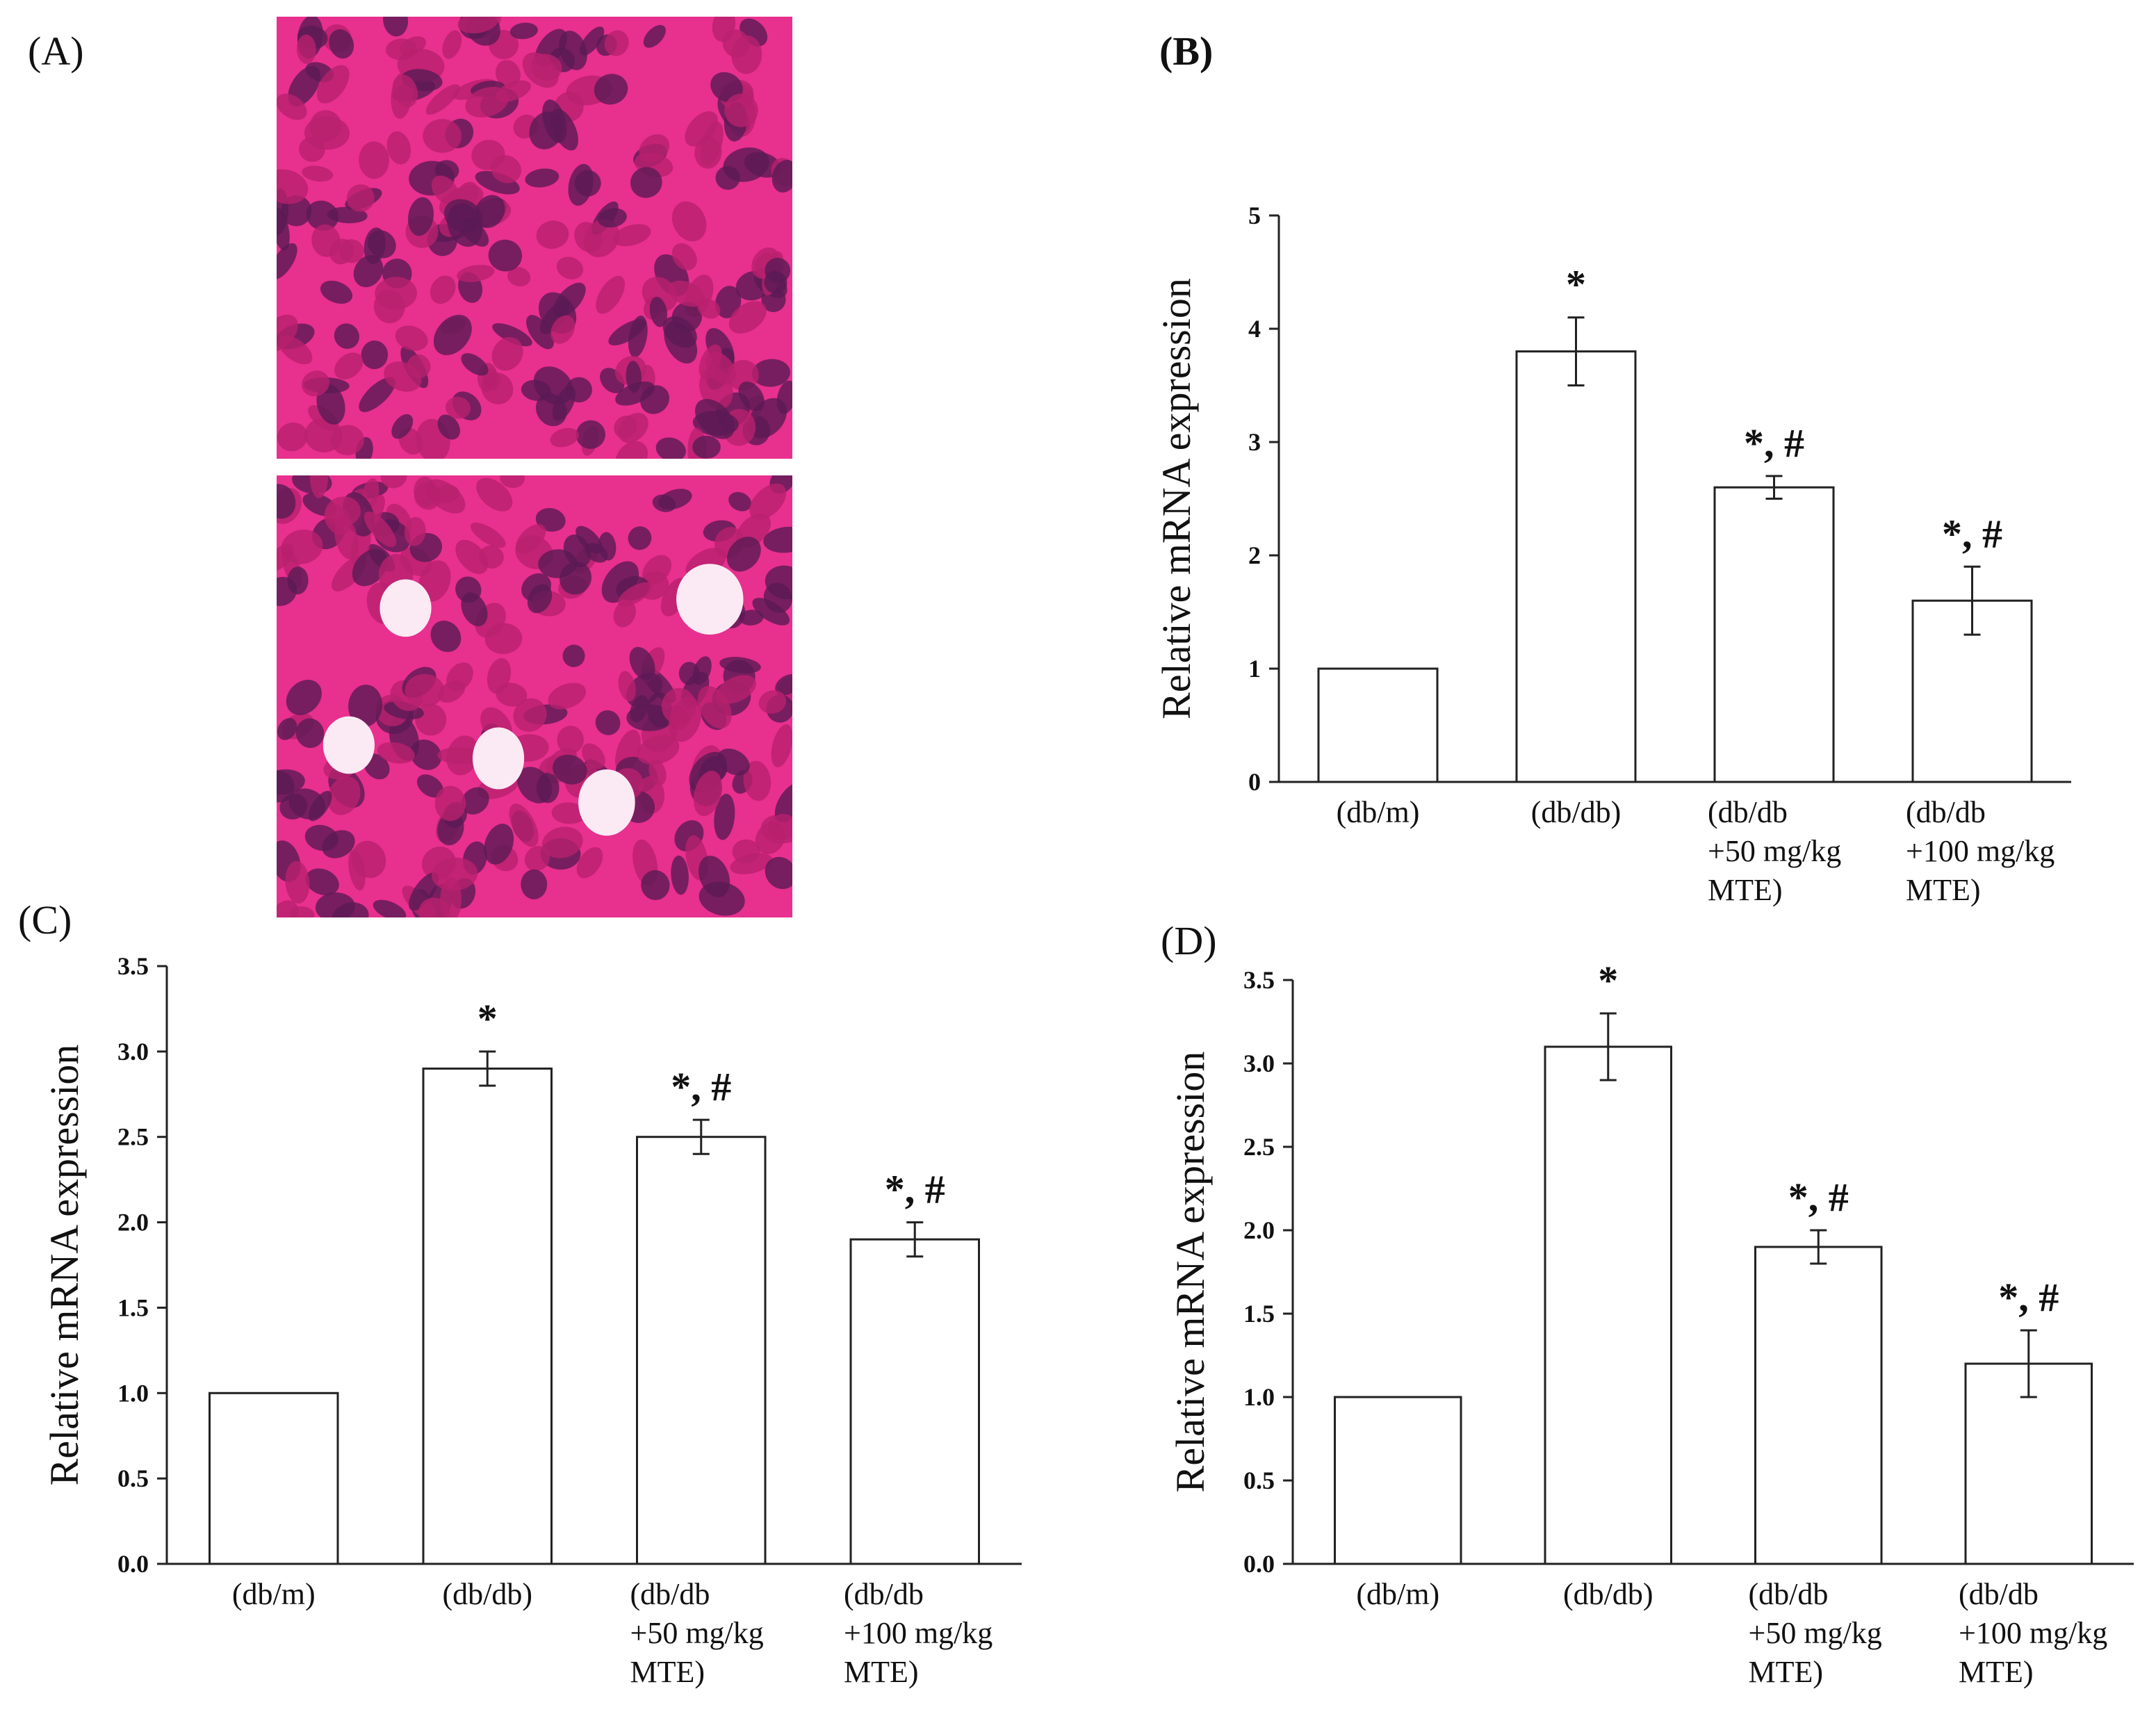  What do you see at coordinates (133, 966) in the screenshot?
I see `y-tick-label: 3.5` at bounding box center [133, 966].